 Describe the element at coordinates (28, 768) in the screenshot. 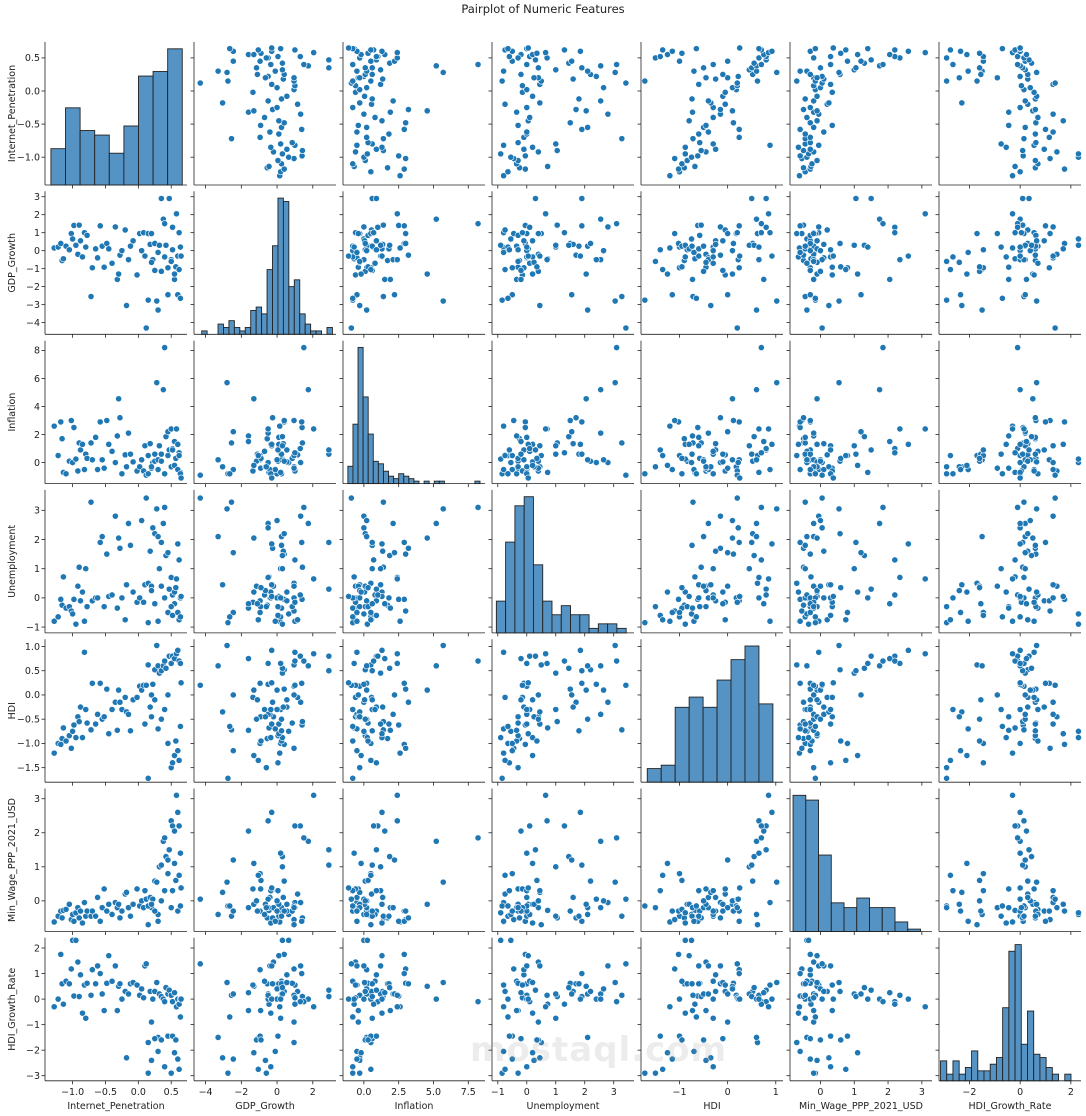

I see `y-tick-label: −1.5` at that location.